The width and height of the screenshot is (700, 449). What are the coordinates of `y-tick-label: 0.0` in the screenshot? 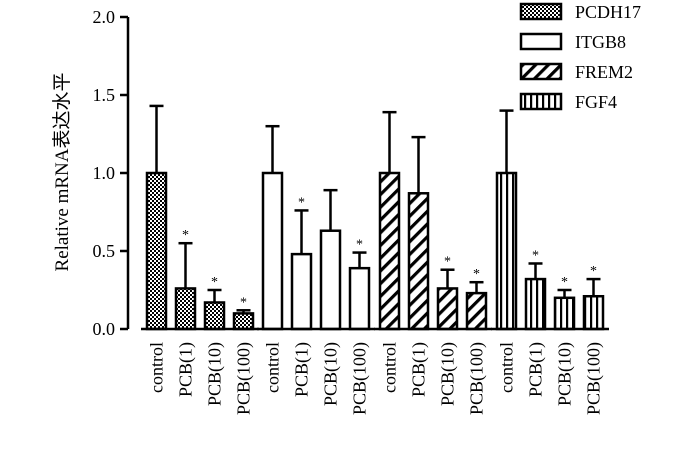 It's located at (104, 329).